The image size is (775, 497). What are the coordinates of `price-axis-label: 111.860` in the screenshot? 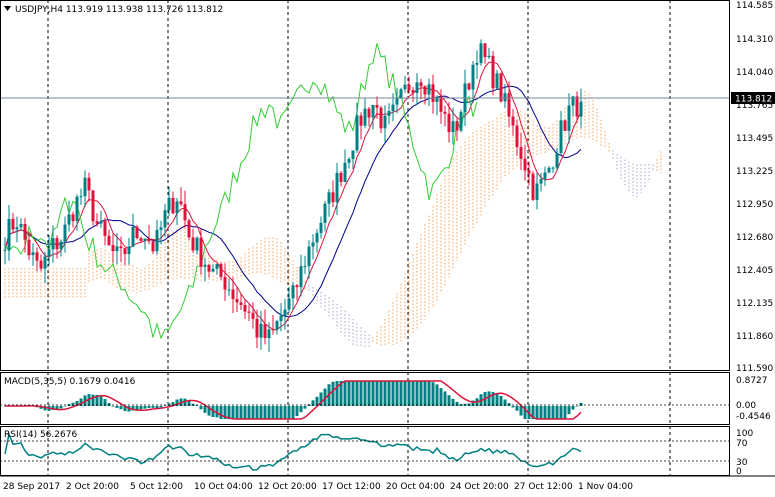 It's located at (754, 337).